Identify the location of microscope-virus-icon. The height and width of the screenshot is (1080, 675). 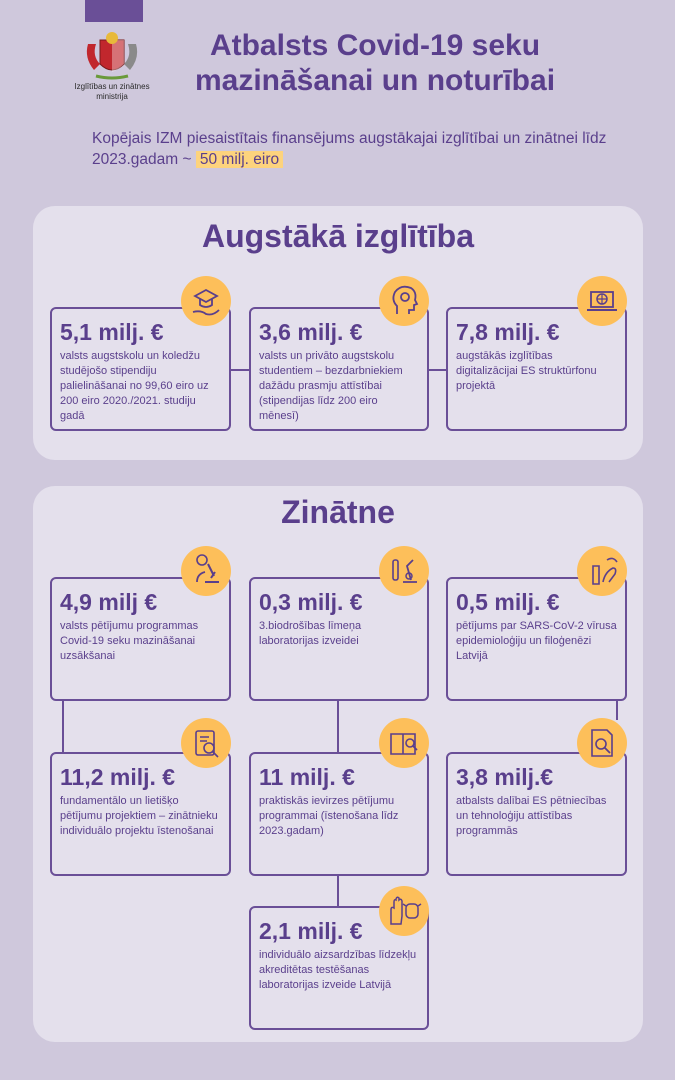
(206, 571).